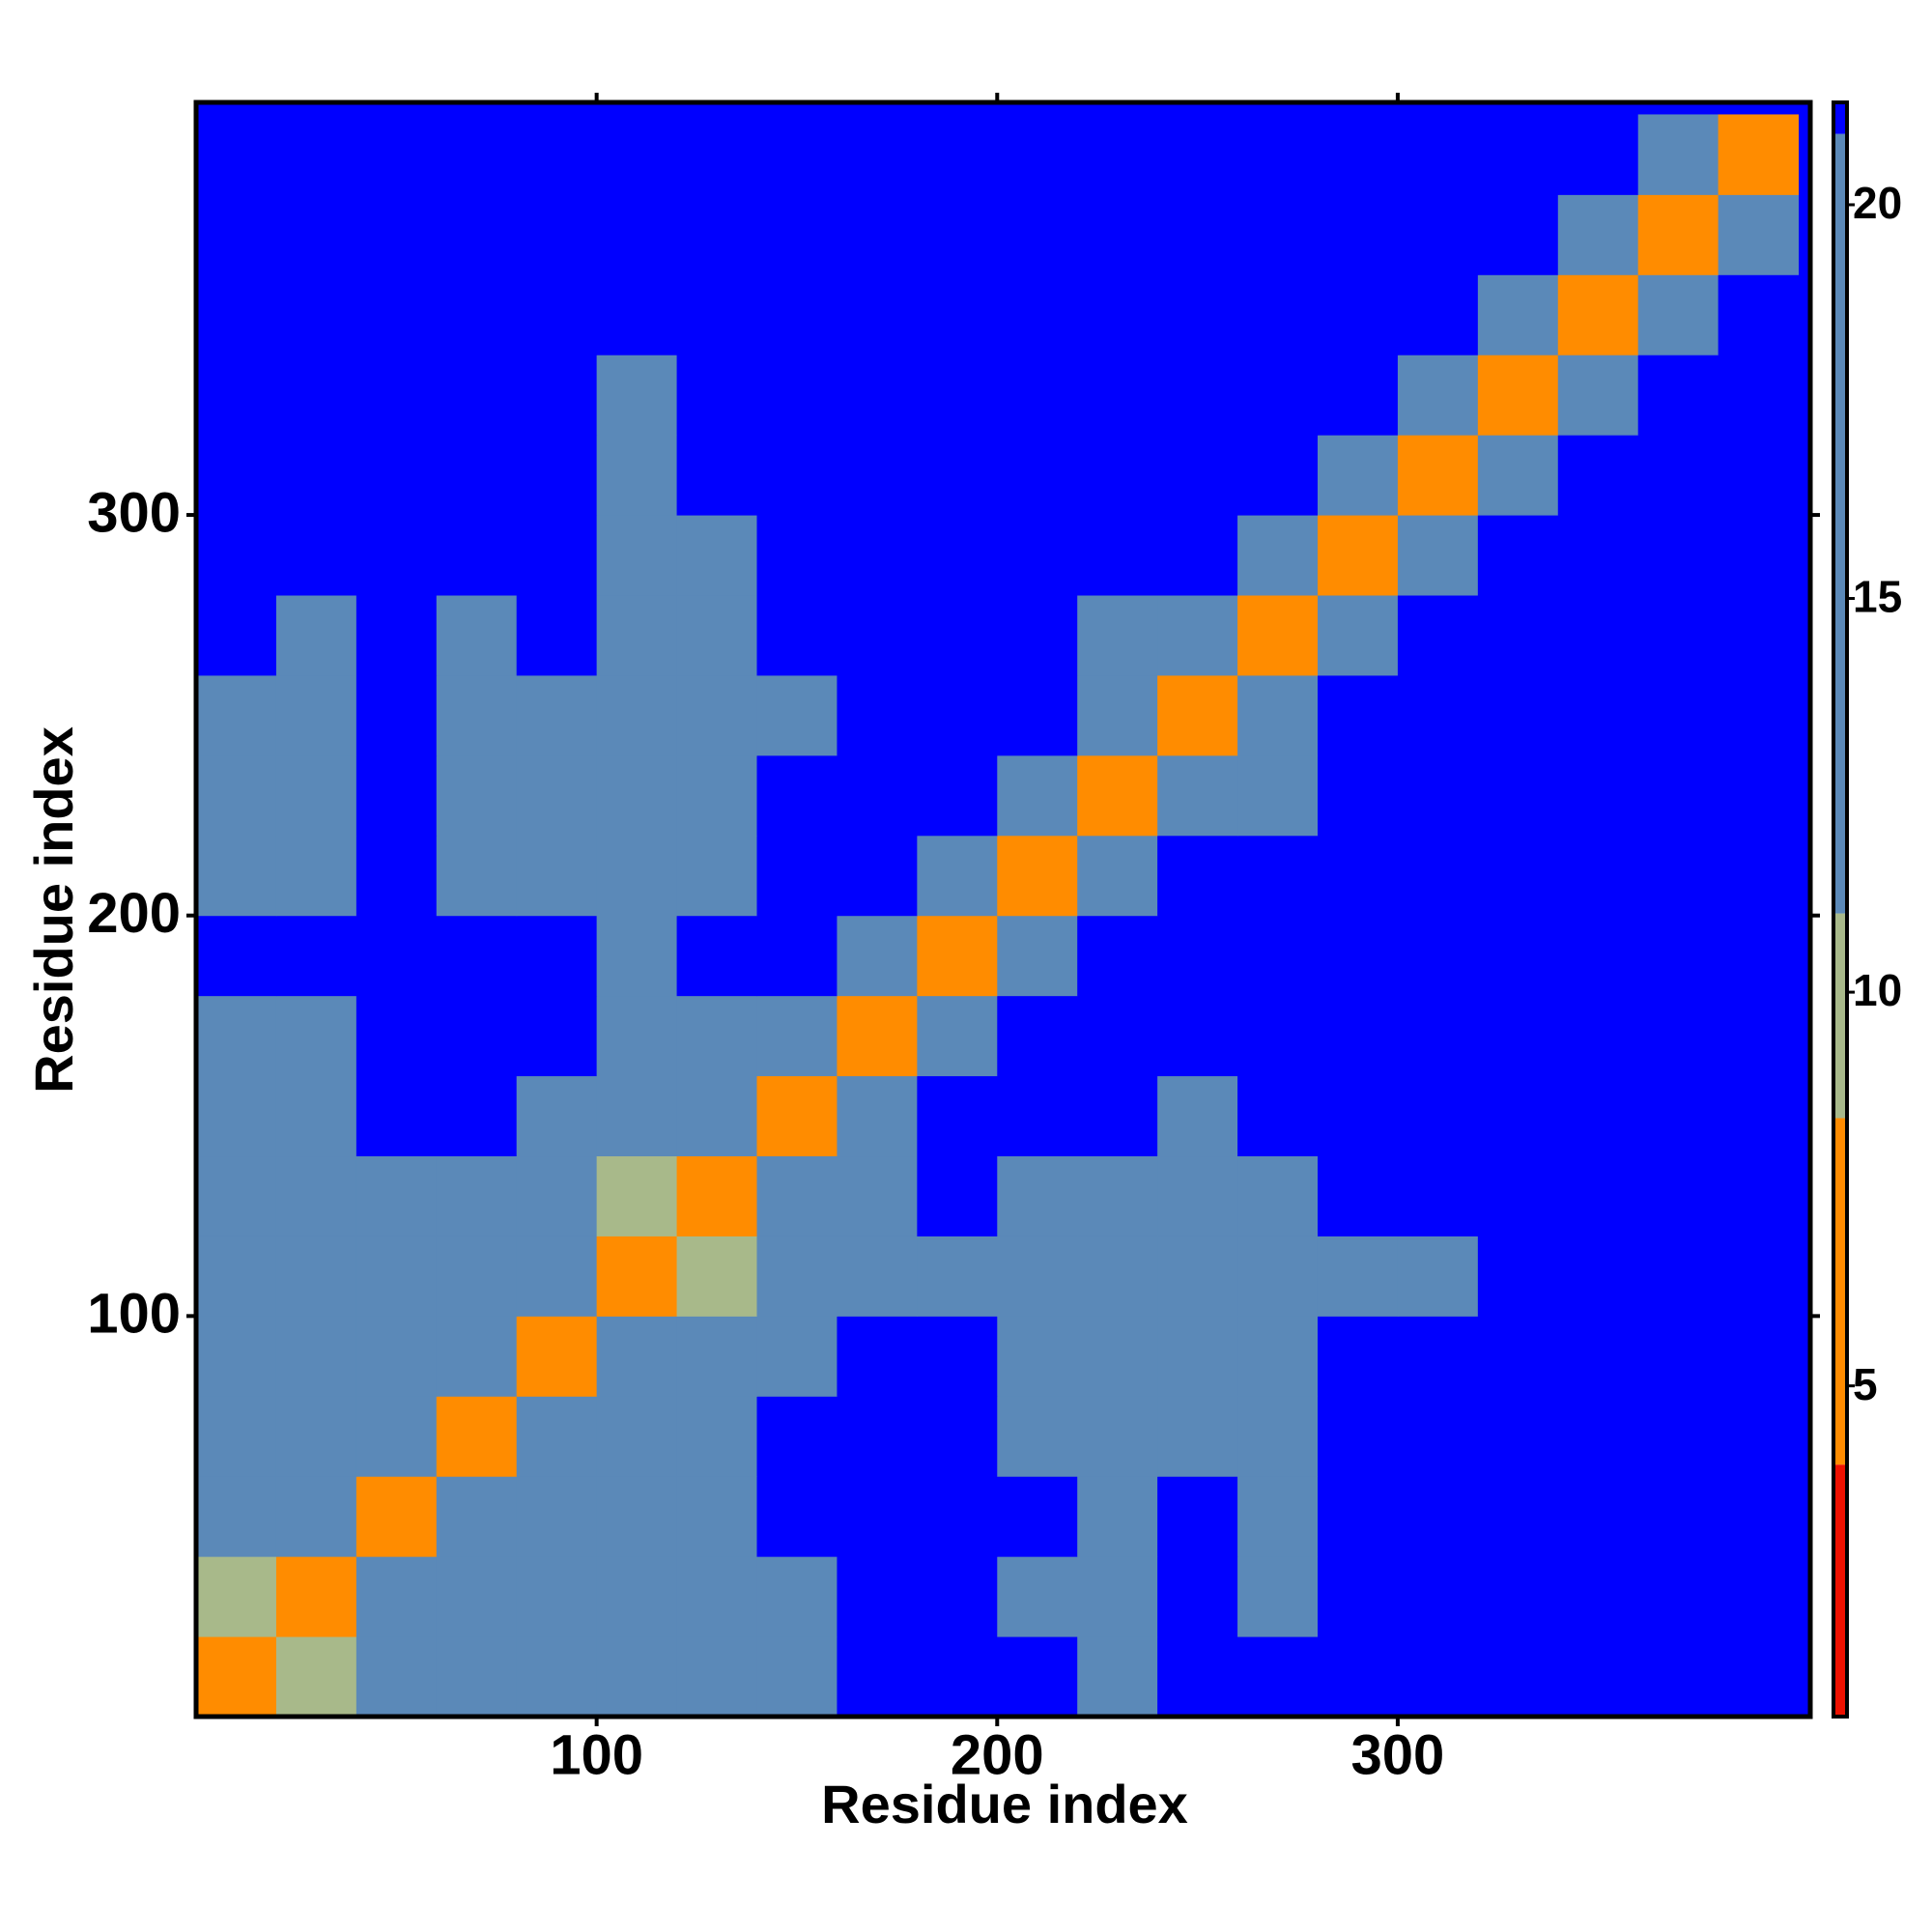 Image resolution: width=1932 pixels, height=1932 pixels. What do you see at coordinates (134, 512) in the screenshot?
I see `y-tick-label: 300` at bounding box center [134, 512].